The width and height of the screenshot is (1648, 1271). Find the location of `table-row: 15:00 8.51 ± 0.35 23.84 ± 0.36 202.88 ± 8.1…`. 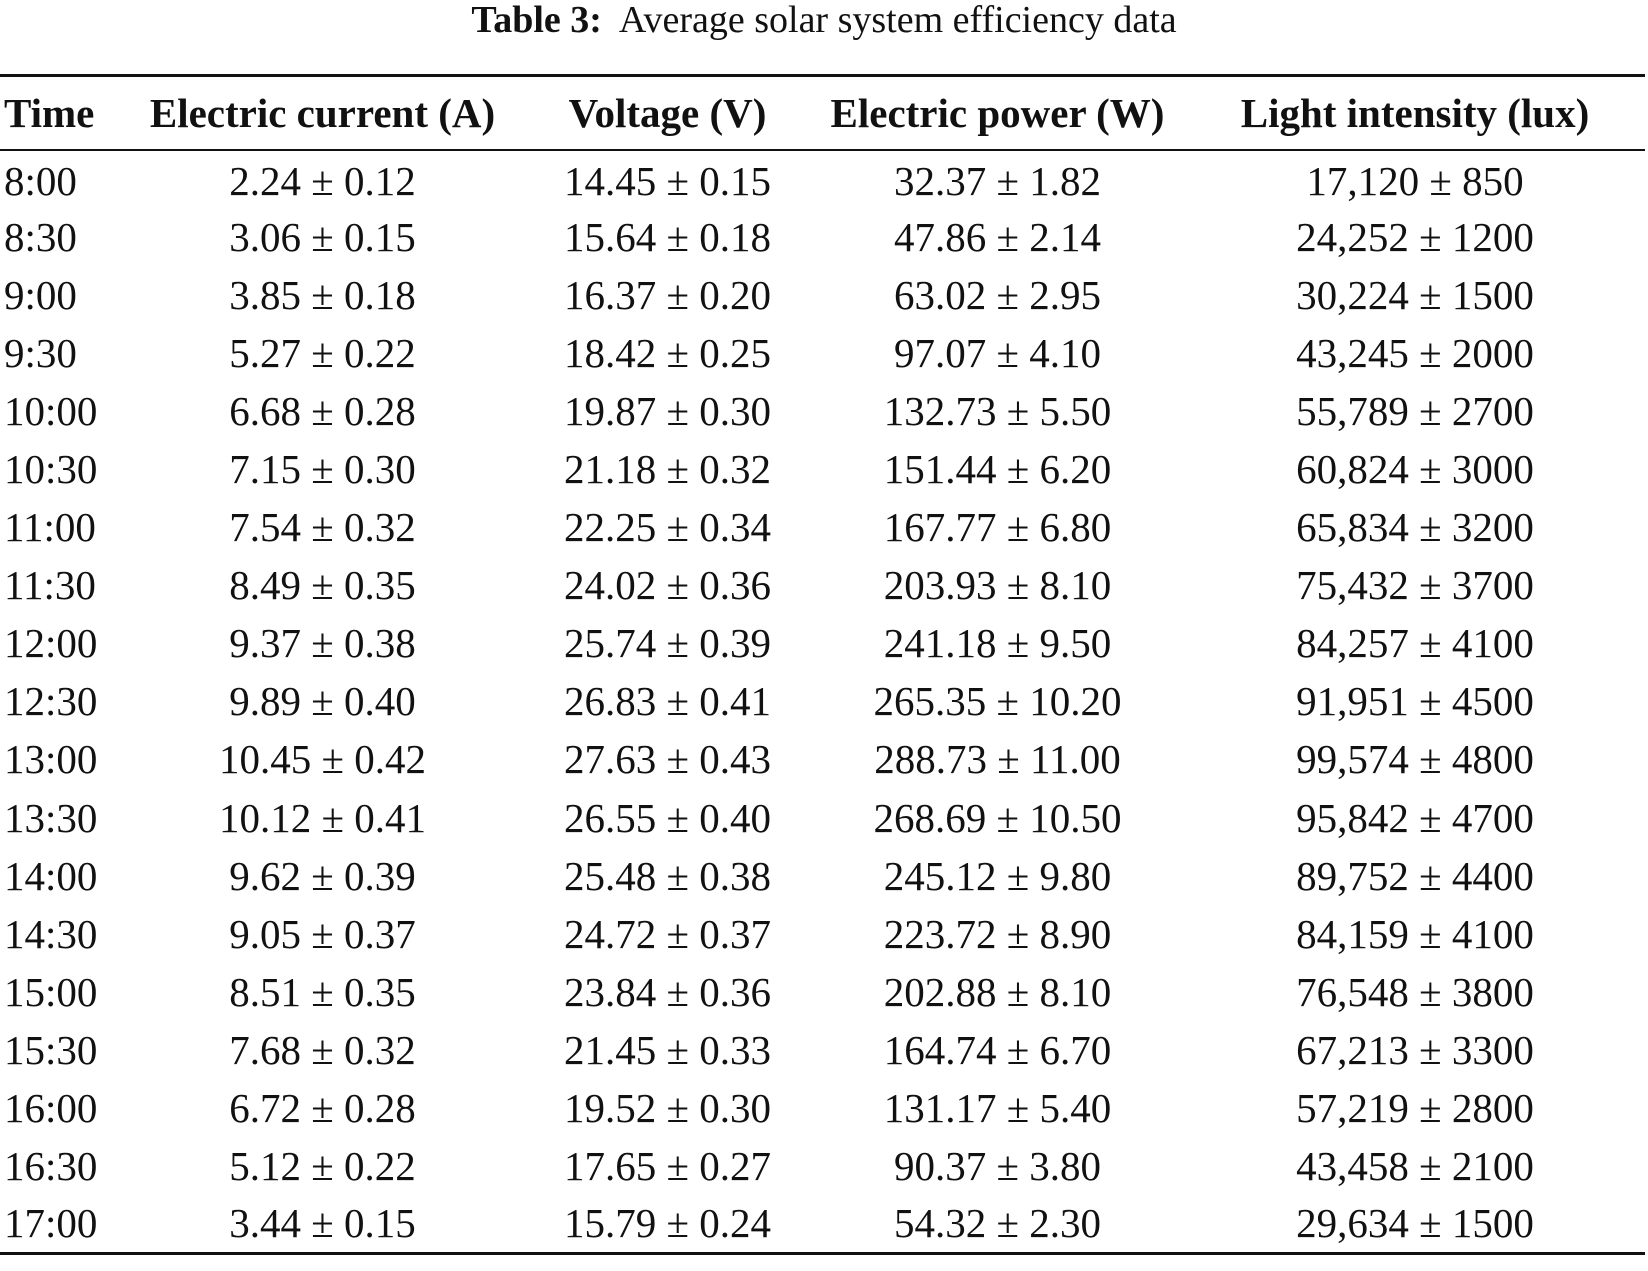

table-row: 15:00 8.51 ± 0.35 23.84 ± 0.36 202.88 ± 8.1… is located at coordinates (822, 992).